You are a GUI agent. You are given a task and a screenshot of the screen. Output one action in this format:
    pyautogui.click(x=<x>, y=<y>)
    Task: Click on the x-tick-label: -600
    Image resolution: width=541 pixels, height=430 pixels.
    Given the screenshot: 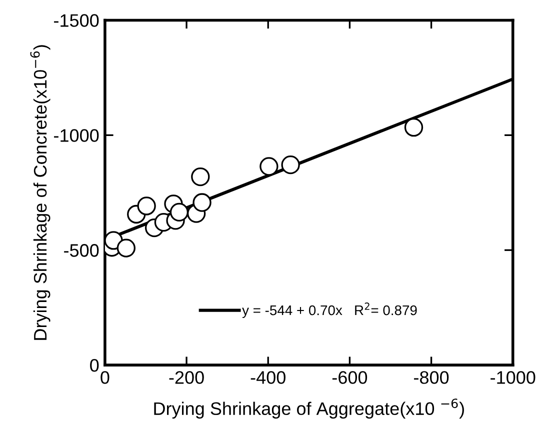 What is the action you would take?
    pyautogui.click(x=350, y=377)
    